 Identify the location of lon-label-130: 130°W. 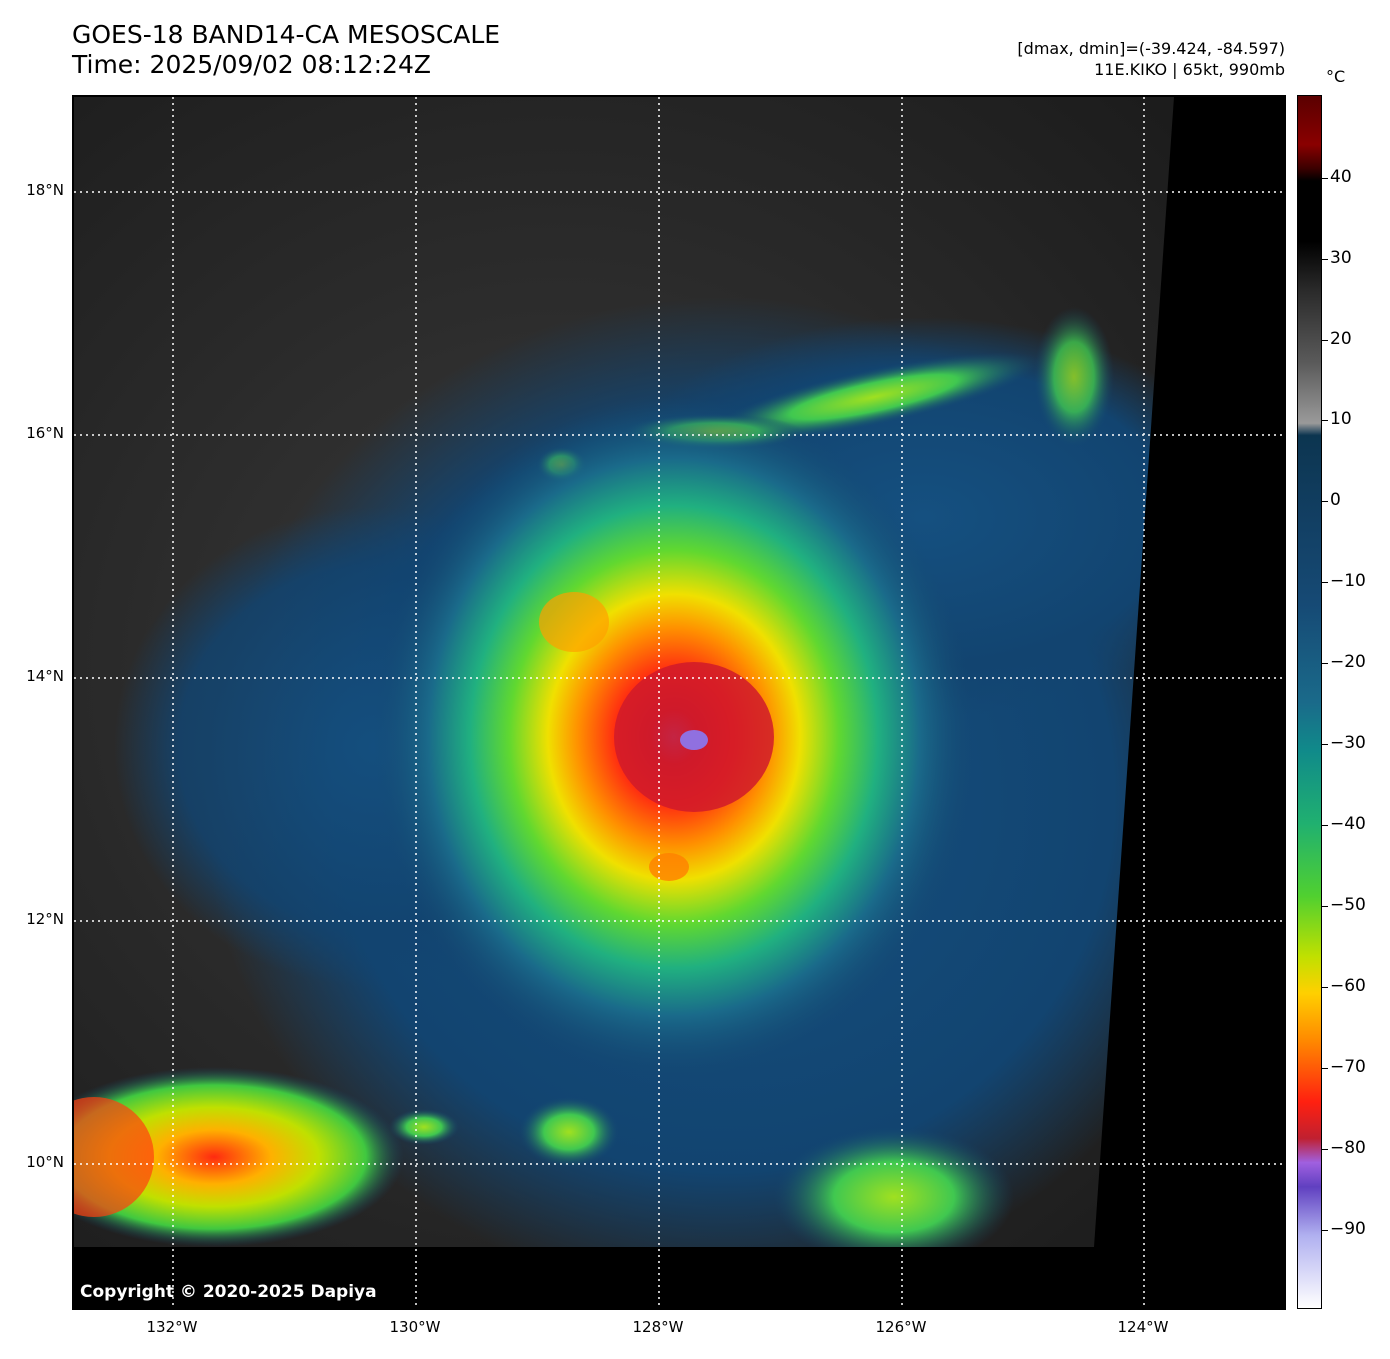
(415, 1327).